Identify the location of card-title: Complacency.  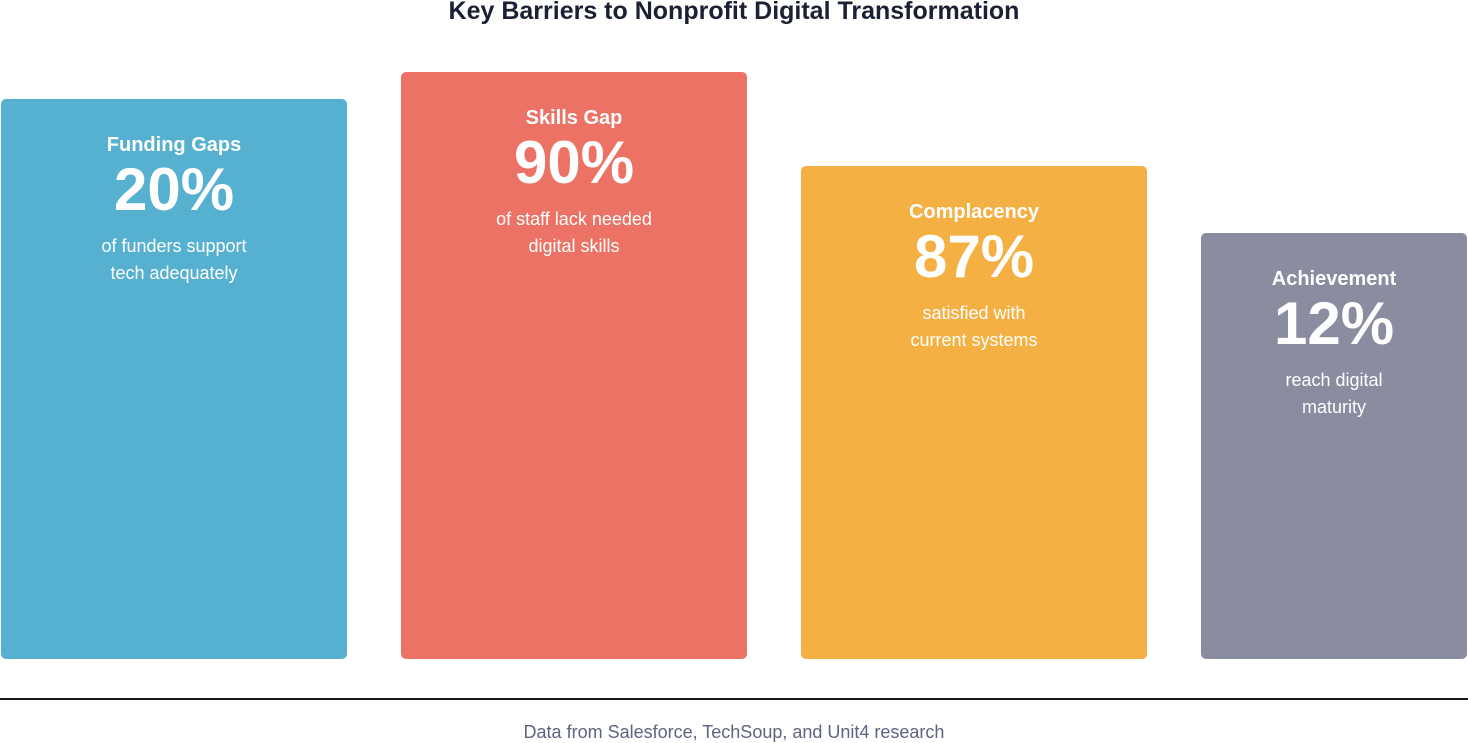
(974, 212).